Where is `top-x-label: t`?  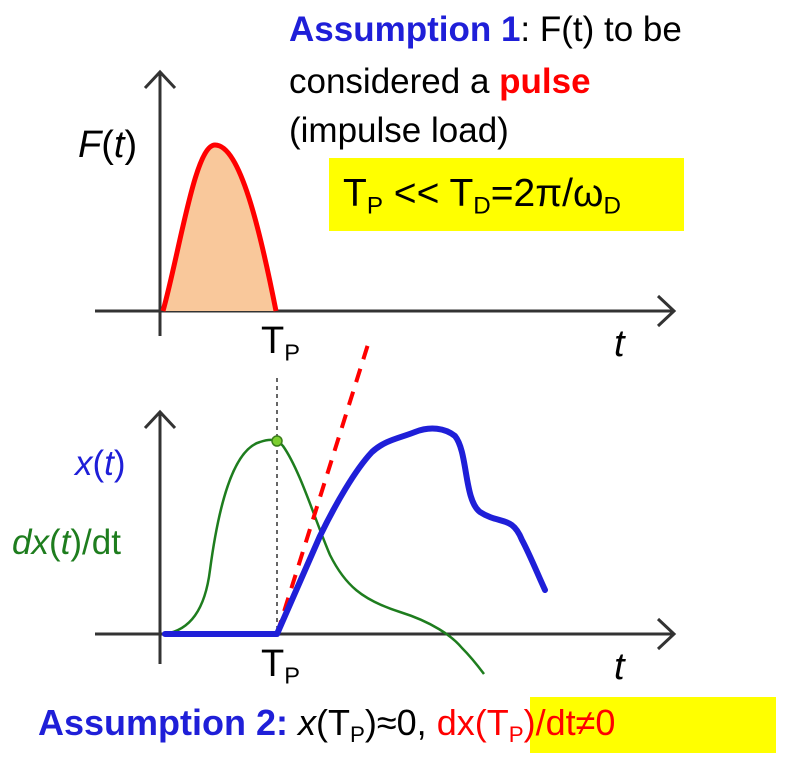 top-x-label: t is located at coordinates (619, 344).